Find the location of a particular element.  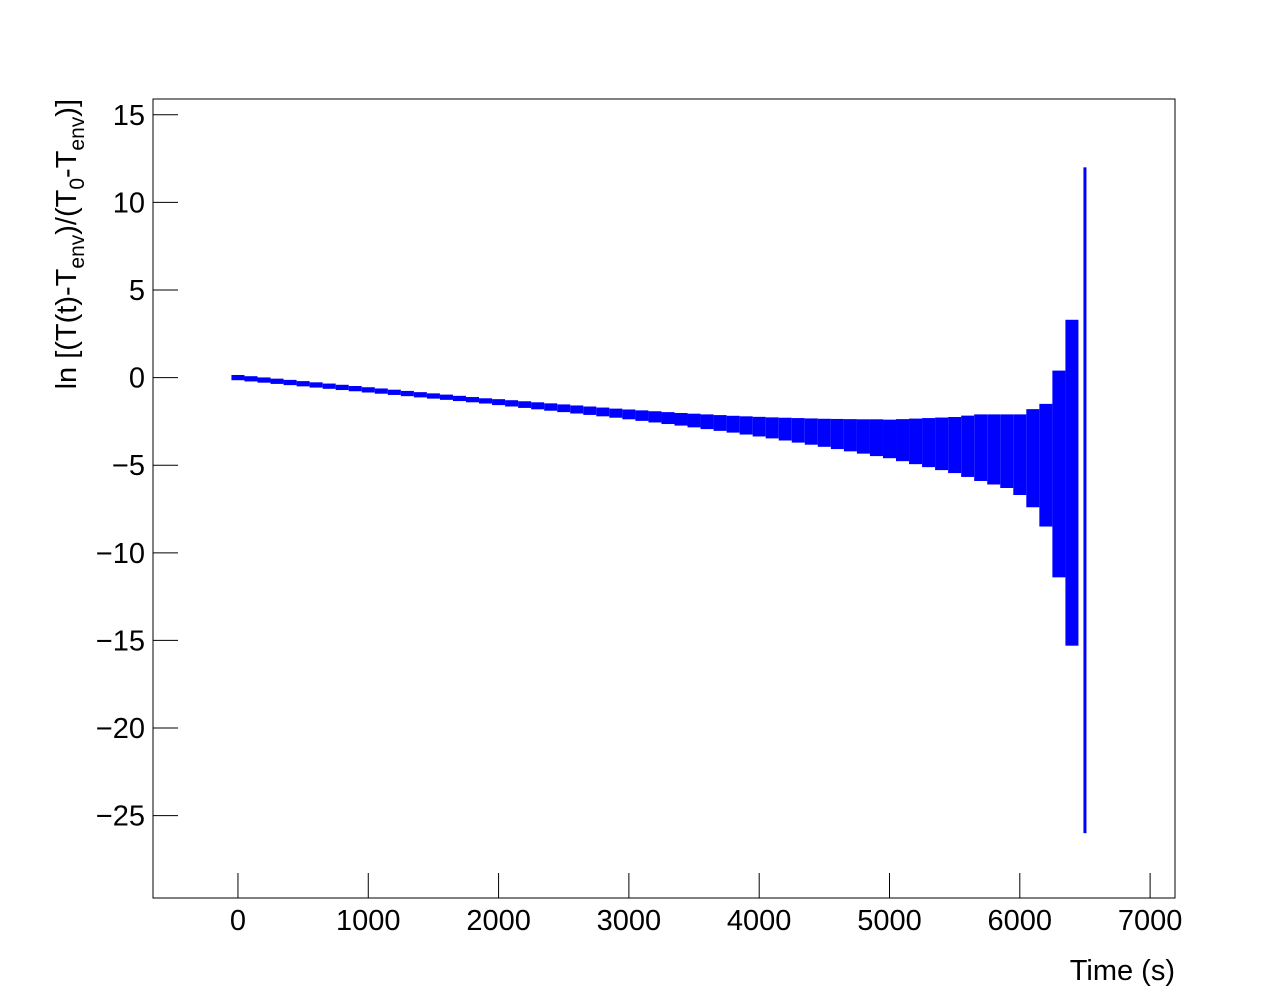

x-tick-label: 3000 is located at coordinates (629, 921).